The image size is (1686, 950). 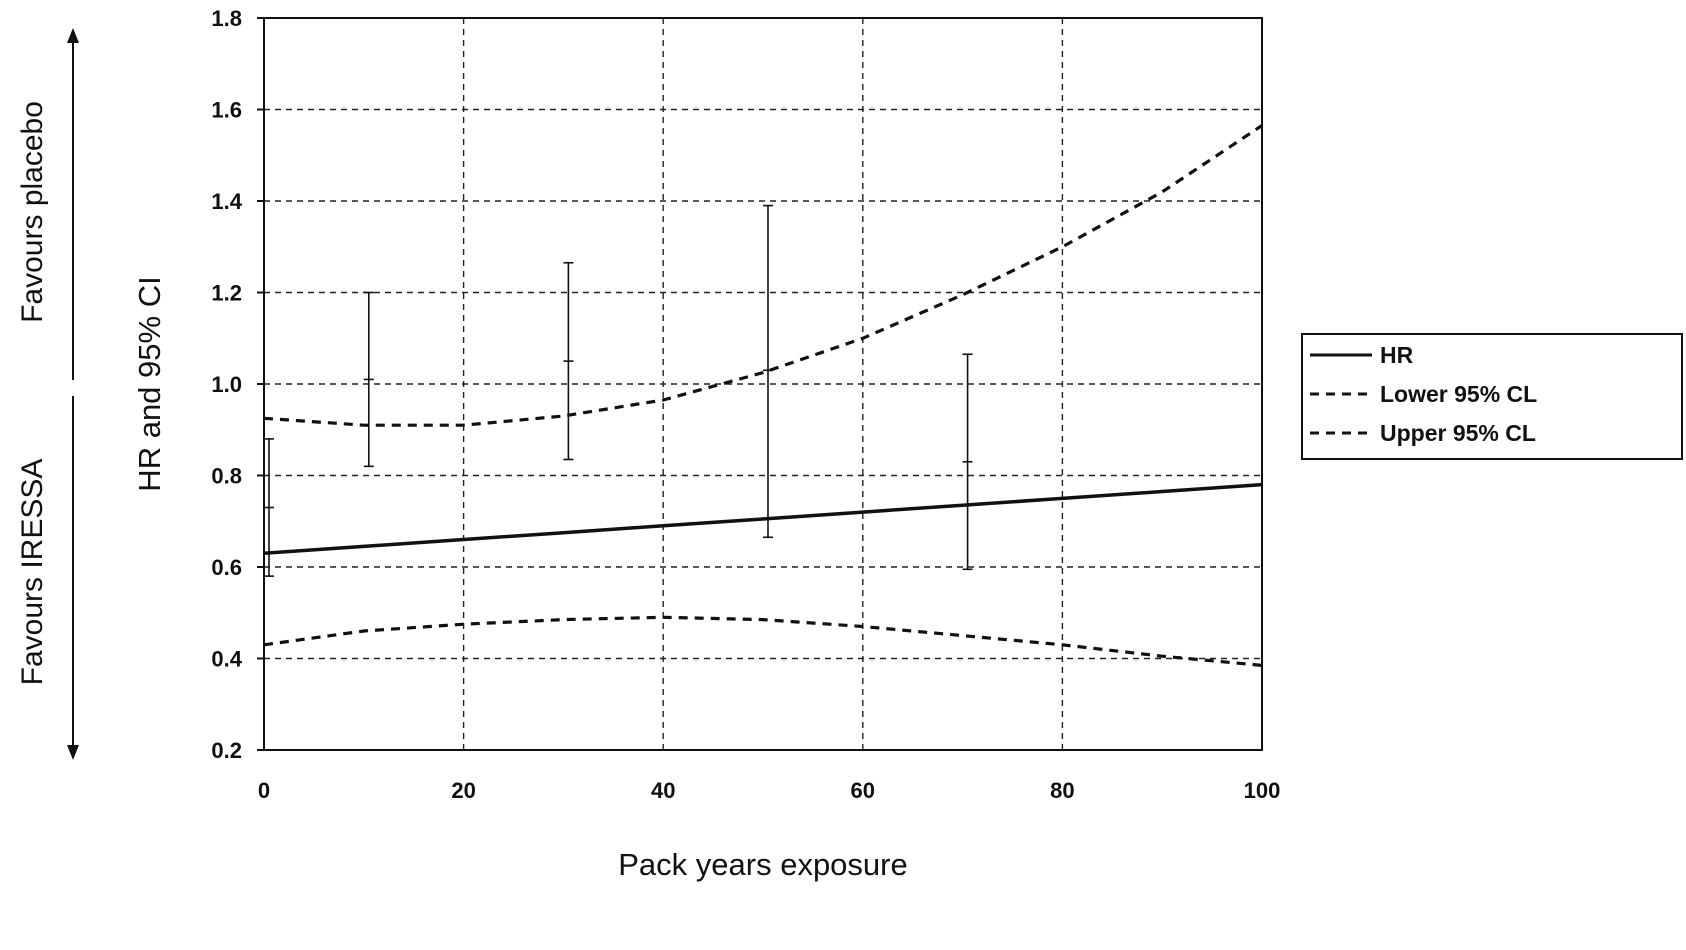 What do you see at coordinates (32, 212) in the screenshot?
I see `favours-placebo-label: Favours placebo` at bounding box center [32, 212].